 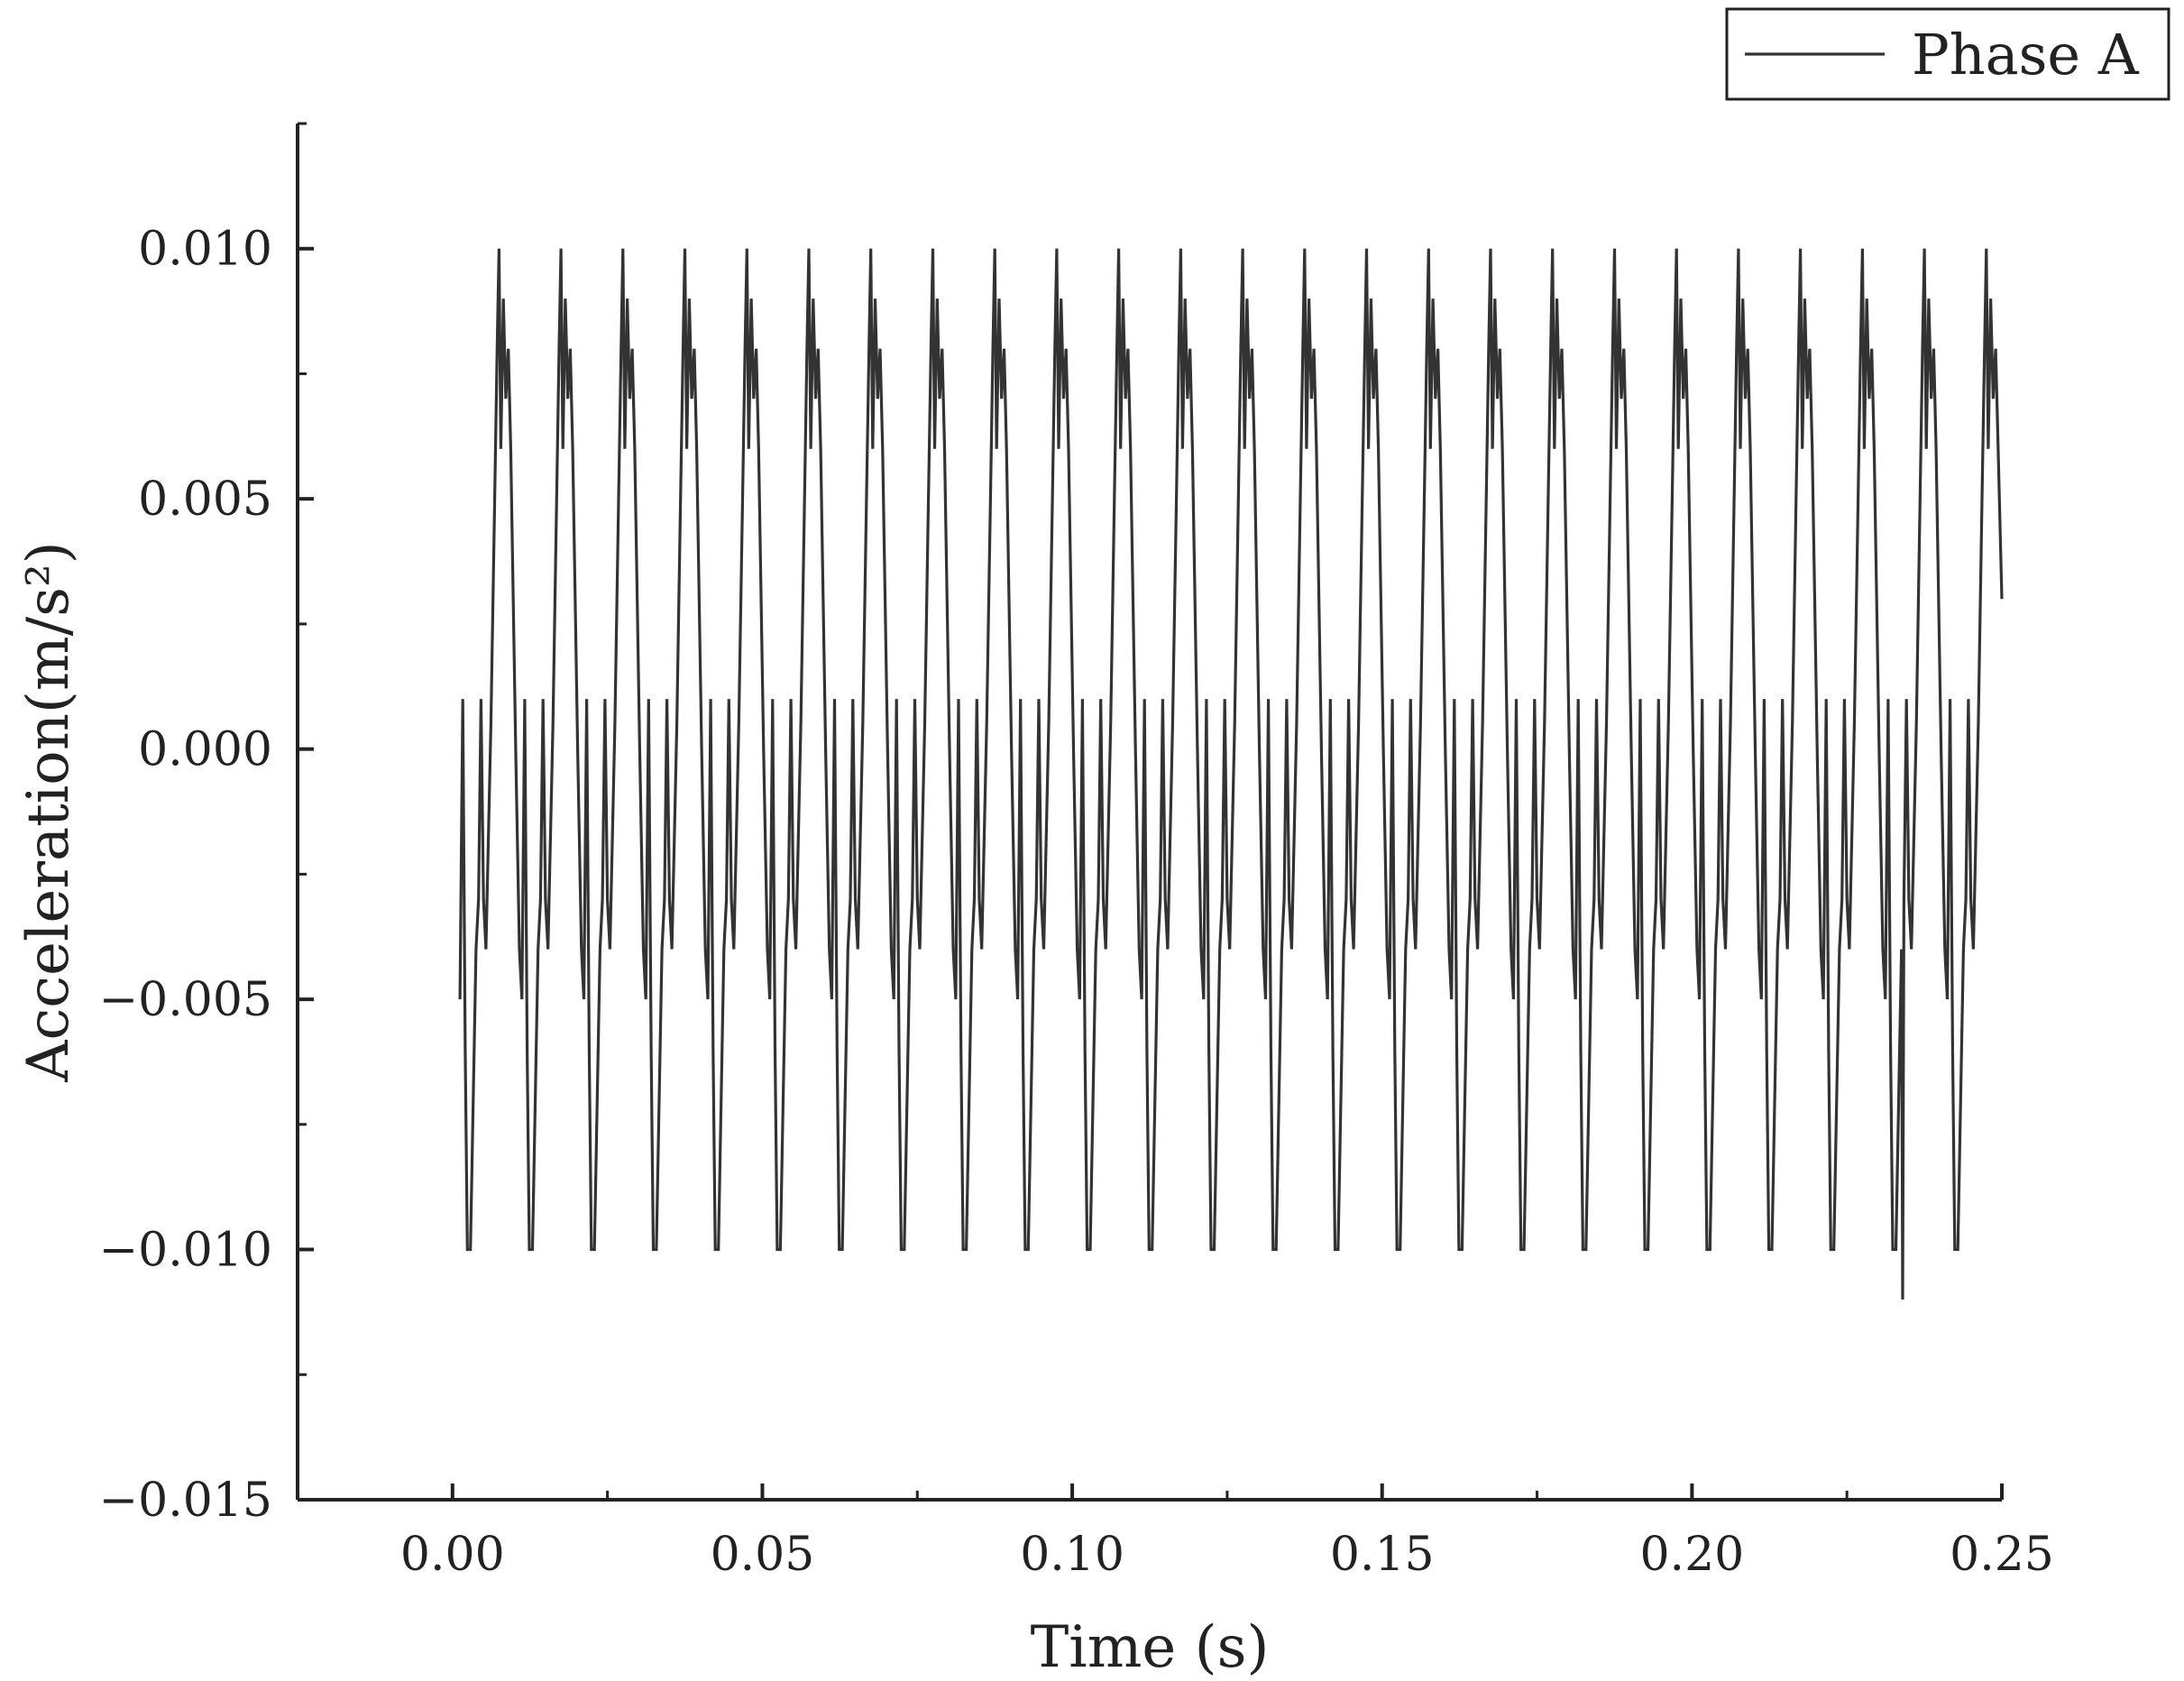 What do you see at coordinates (1382, 1555) in the screenshot?
I see `x-tick-label-3: 0.15` at bounding box center [1382, 1555].